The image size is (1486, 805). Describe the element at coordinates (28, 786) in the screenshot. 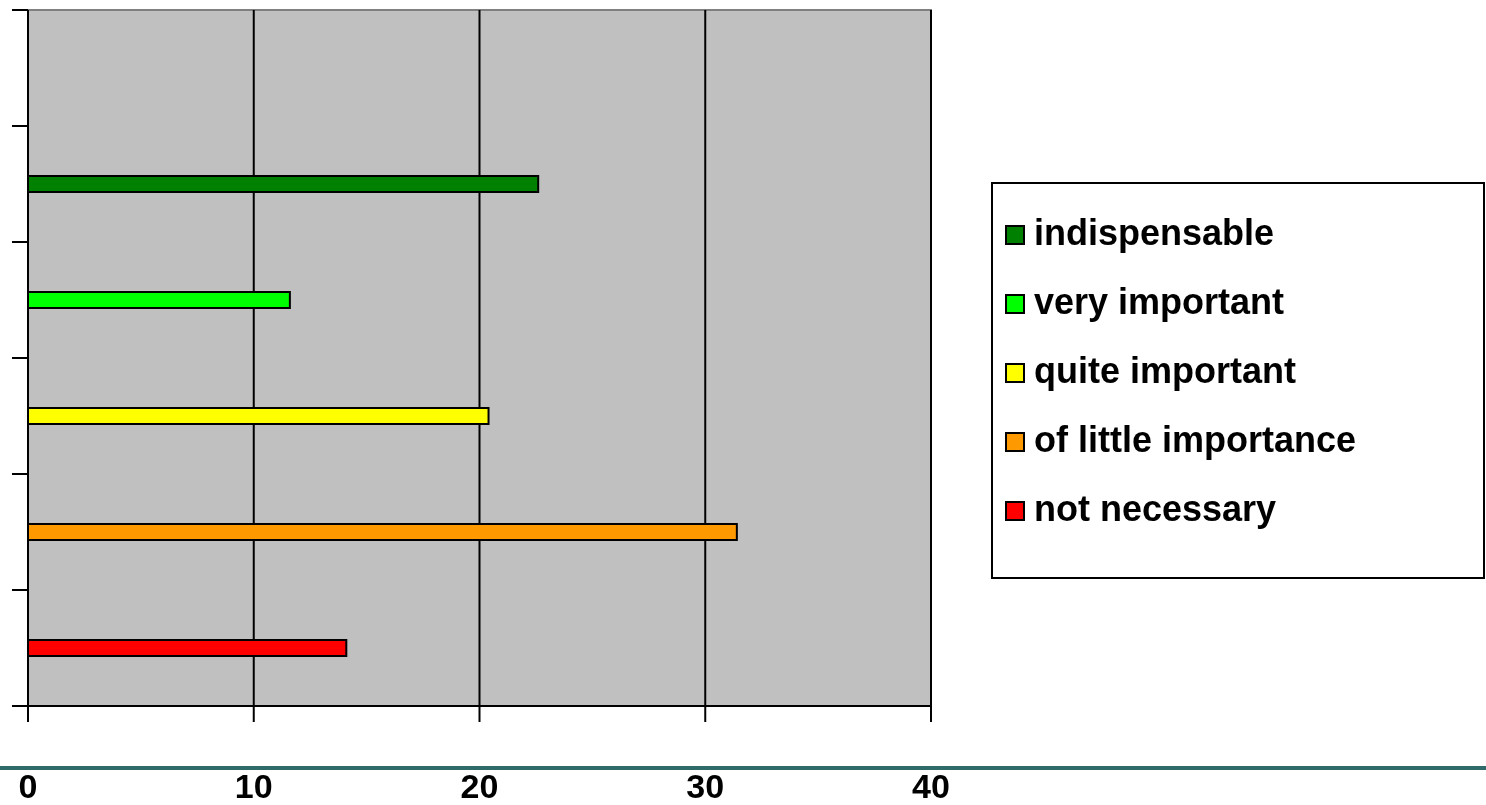

I see `x-tick-label: 0` at that location.